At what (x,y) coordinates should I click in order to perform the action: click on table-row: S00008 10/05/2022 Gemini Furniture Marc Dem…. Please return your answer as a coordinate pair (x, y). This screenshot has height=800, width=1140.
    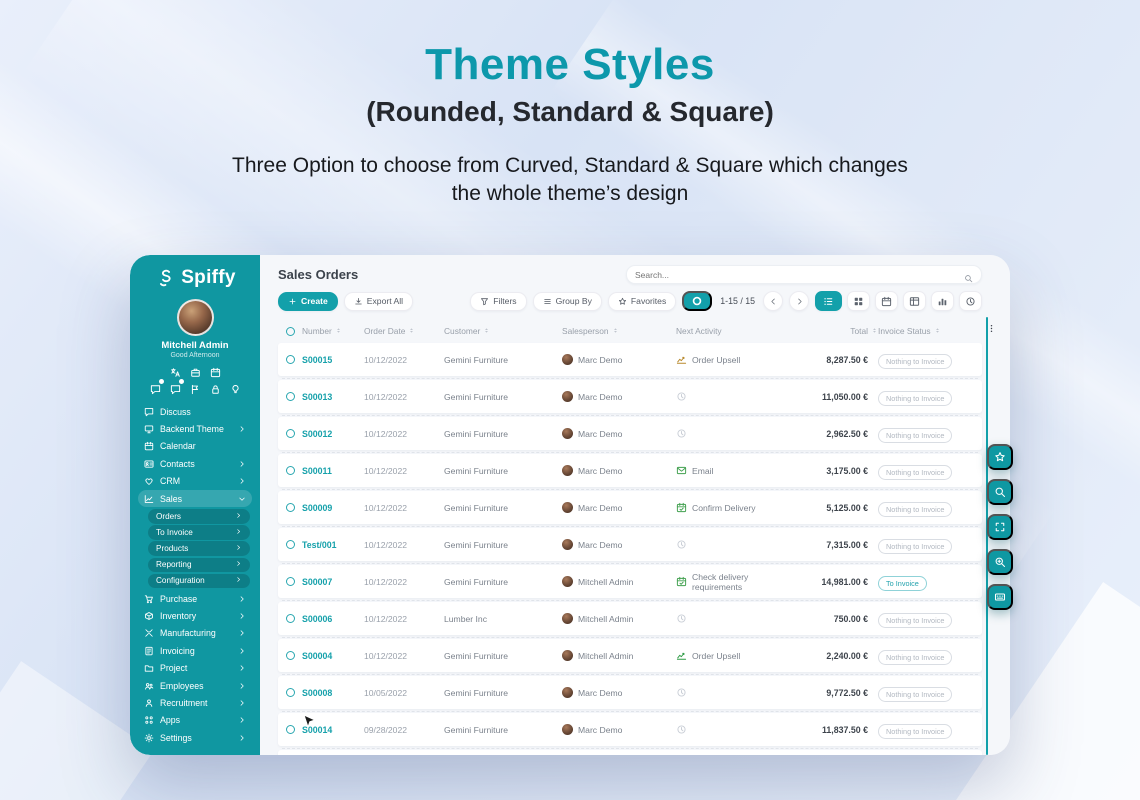
    Looking at the image, I should click on (630, 694).